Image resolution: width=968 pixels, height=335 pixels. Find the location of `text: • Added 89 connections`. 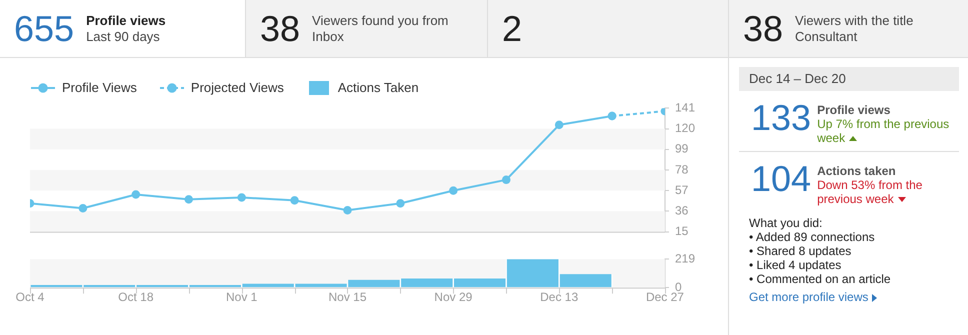

text: • Added 89 connections is located at coordinates (812, 237).